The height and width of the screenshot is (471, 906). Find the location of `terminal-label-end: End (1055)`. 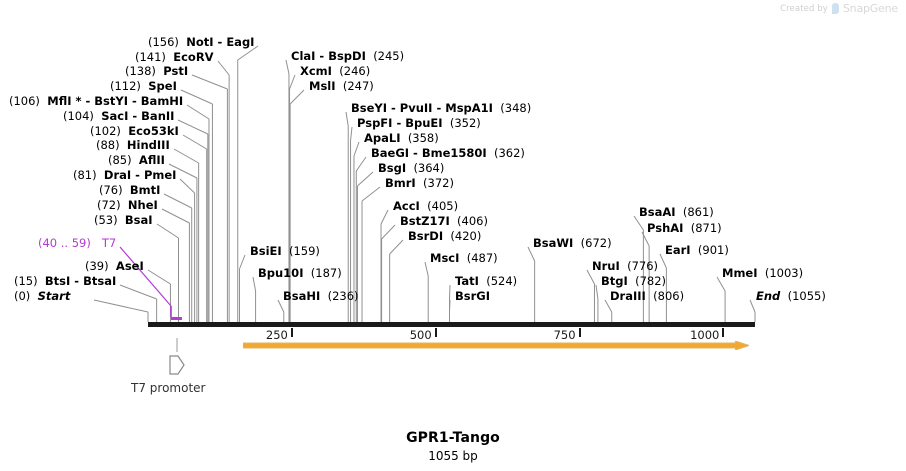

terminal-label-end: End (1055) is located at coordinates (791, 296).